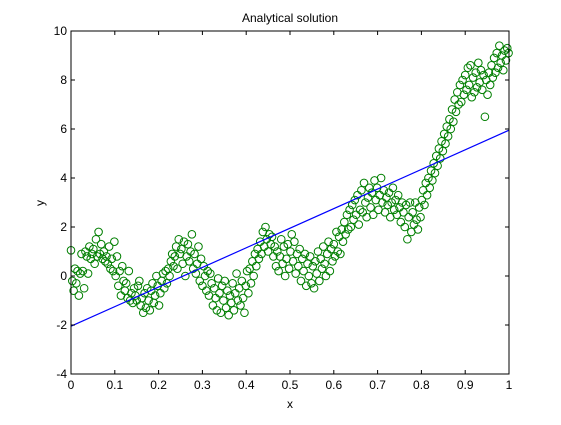 The width and height of the screenshot is (561, 425). Describe the element at coordinates (63, 80) in the screenshot. I see `y-tick-label: 8` at that location.